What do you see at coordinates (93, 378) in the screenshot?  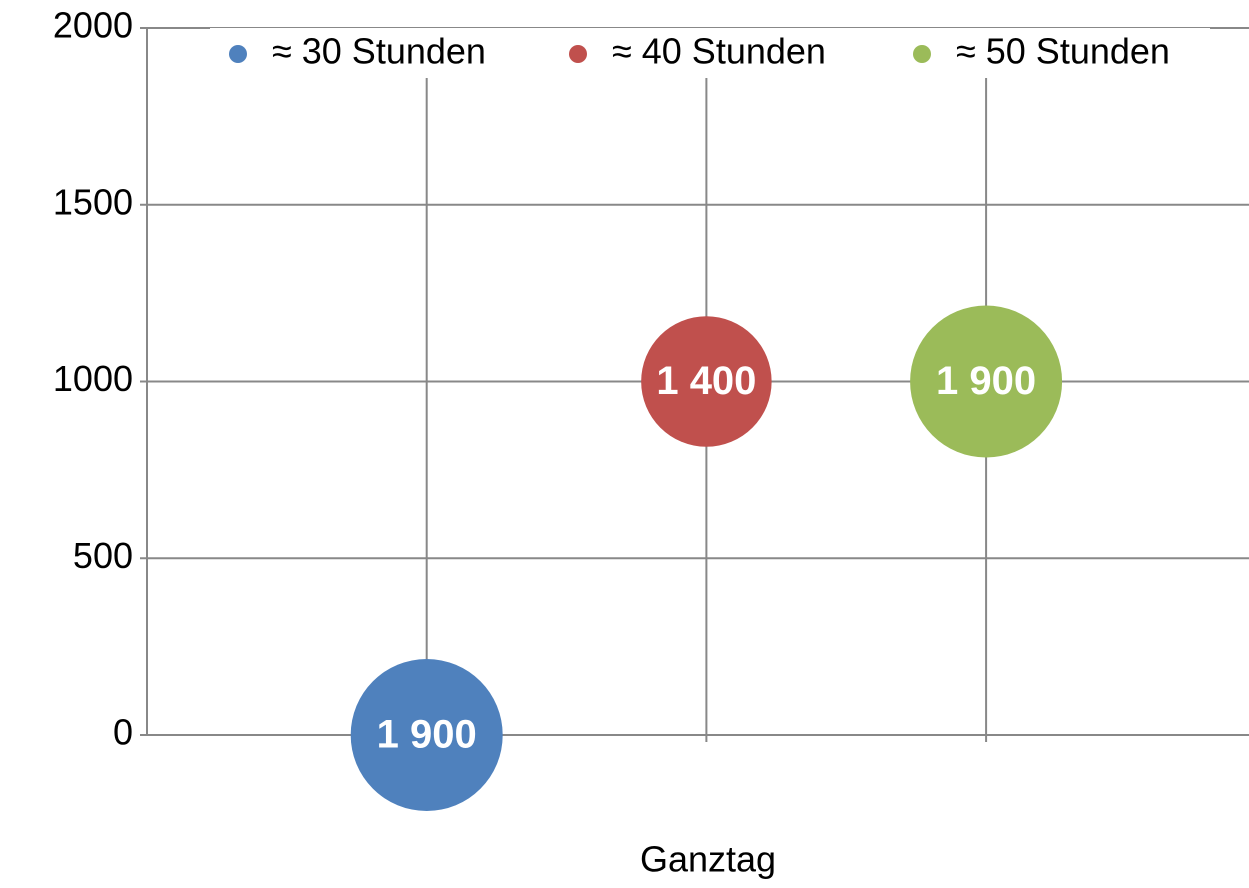 I see `y-tick-label: 1000` at bounding box center [93, 378].